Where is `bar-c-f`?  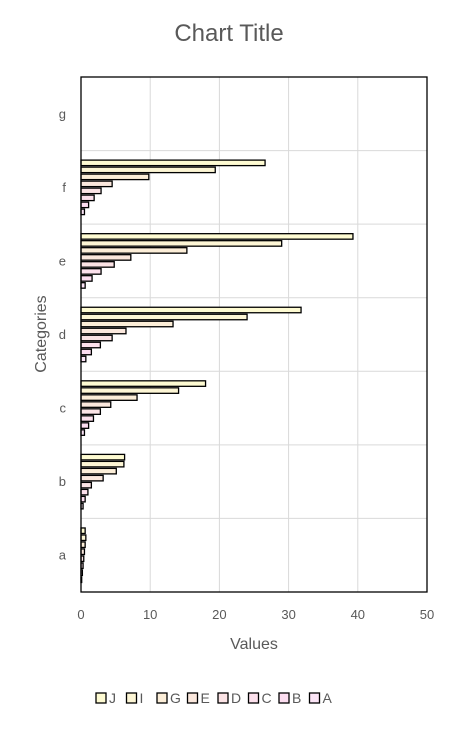 bar-c-f is located at coordinates (87, 198).